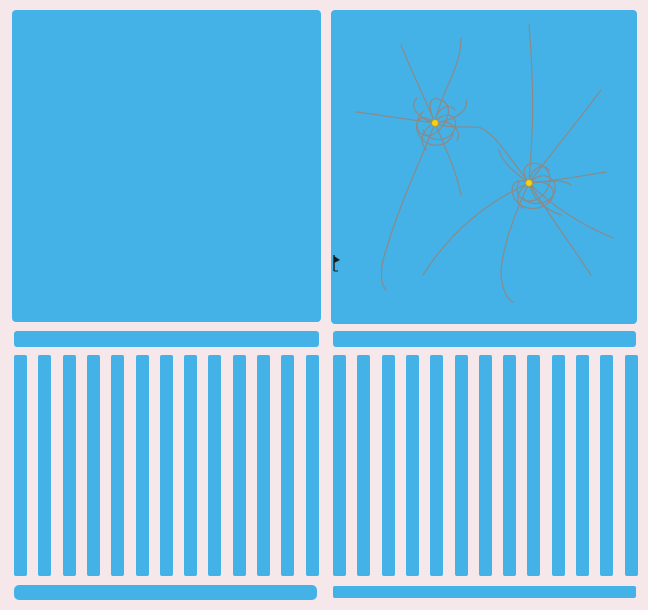 This screenshot has width=648, height=610. Describe the element at coordinates (336, 263) in the screenshot. I see `flag-cursor-icon` at that location.